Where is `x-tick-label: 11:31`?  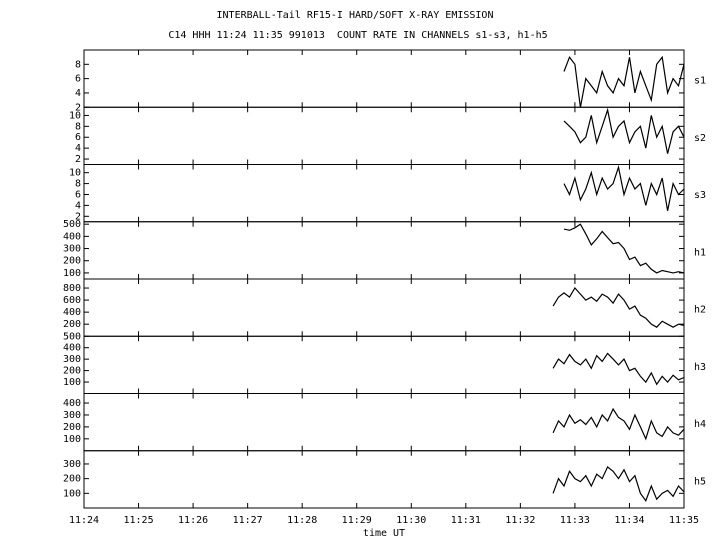 x-tick-label: 11:31 is located at coordinates (466, 520).